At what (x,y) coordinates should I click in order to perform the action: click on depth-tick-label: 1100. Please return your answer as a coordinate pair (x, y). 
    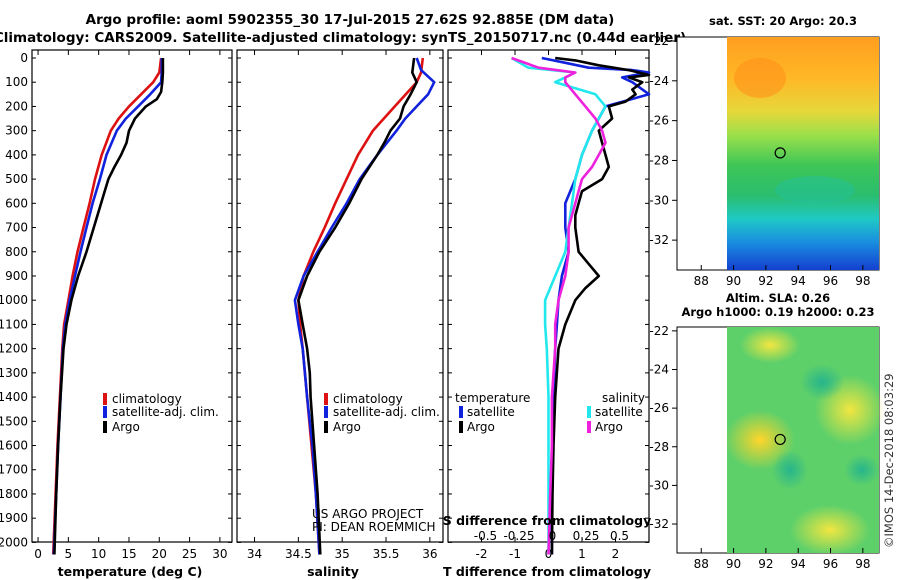
    Looking at the image, I should click on (14, 324).